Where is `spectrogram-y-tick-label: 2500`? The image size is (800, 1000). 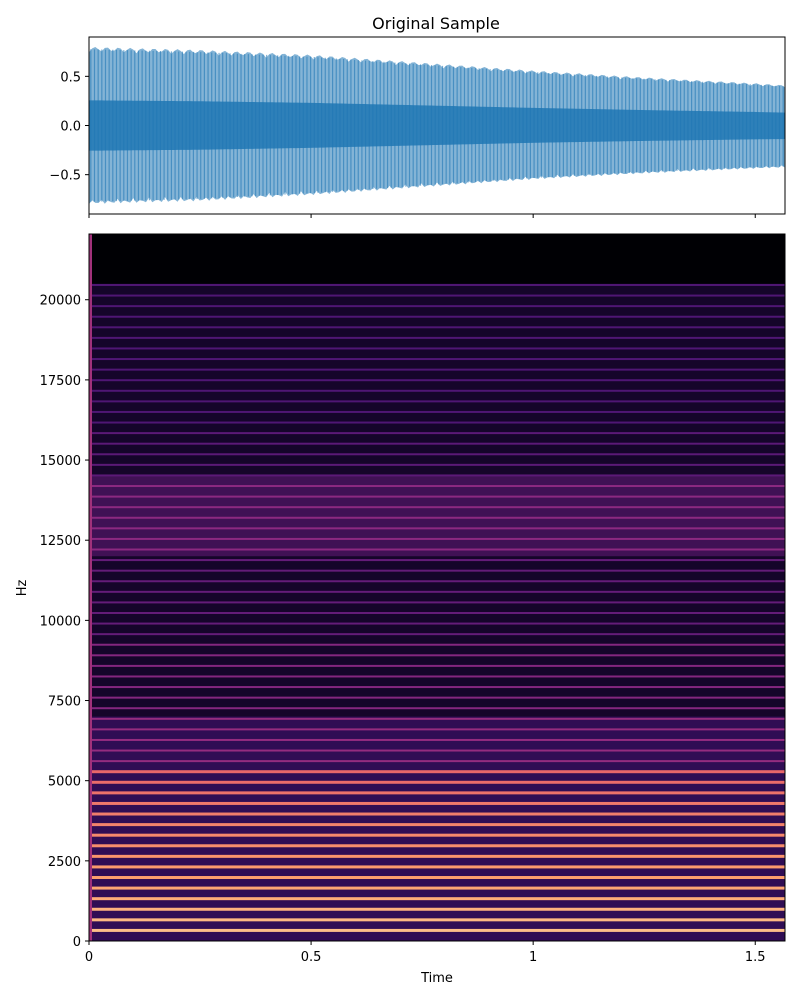 spectrogram-y-tick-label: 2500 is located at coordinates (64, 862).